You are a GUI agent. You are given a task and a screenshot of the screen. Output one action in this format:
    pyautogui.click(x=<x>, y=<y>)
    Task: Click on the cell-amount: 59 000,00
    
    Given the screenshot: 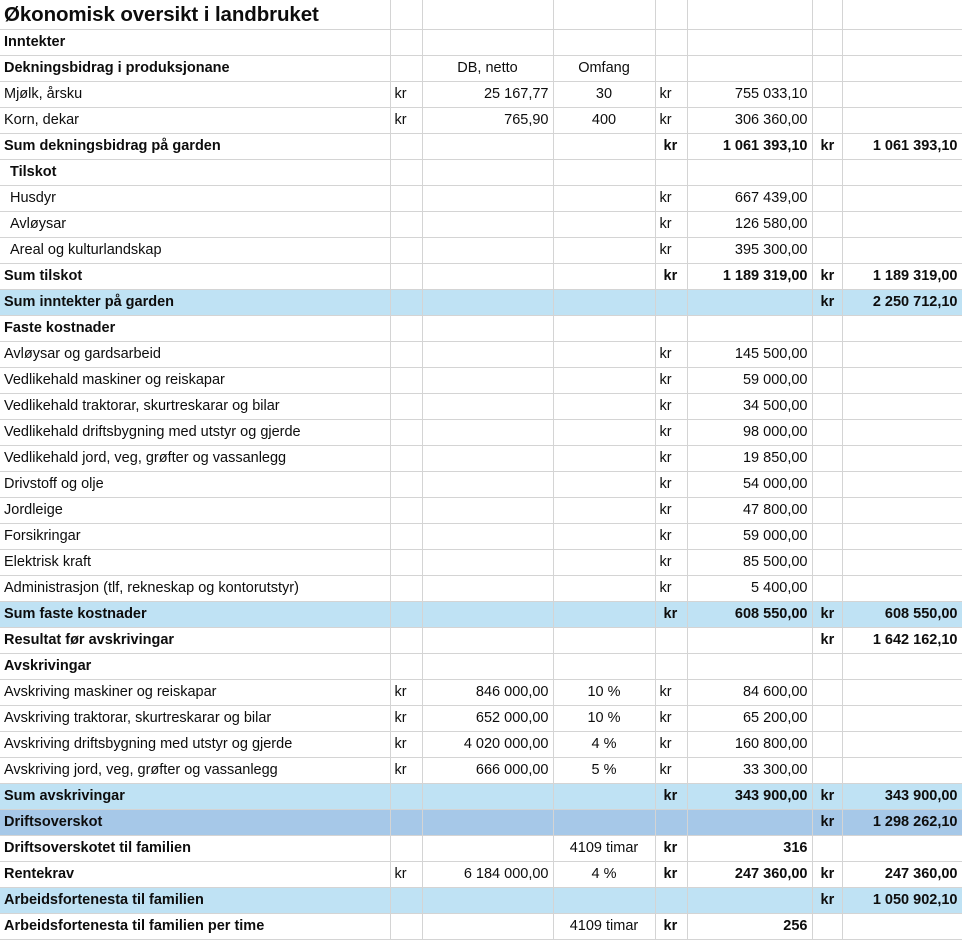 What is the action you would take?
    pyautogui.click(x=750, y=380)
    